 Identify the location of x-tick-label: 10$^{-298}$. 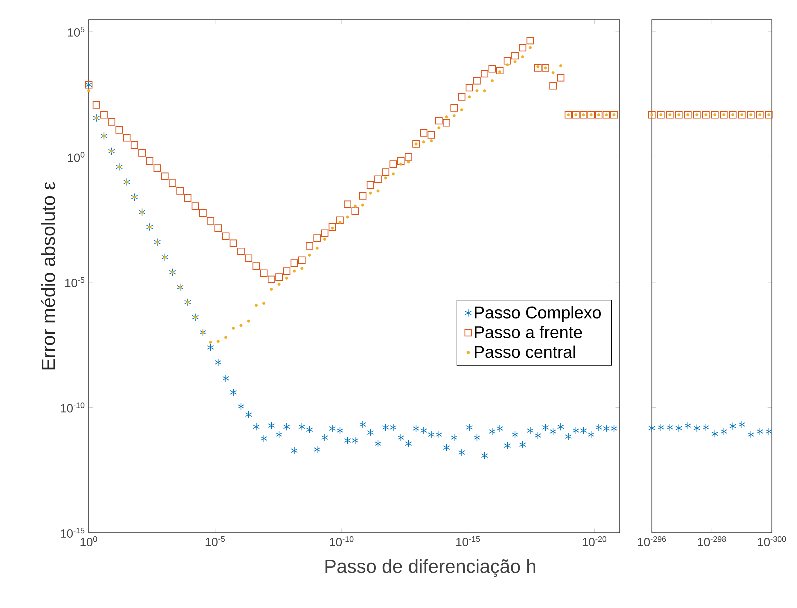
(712, 541).